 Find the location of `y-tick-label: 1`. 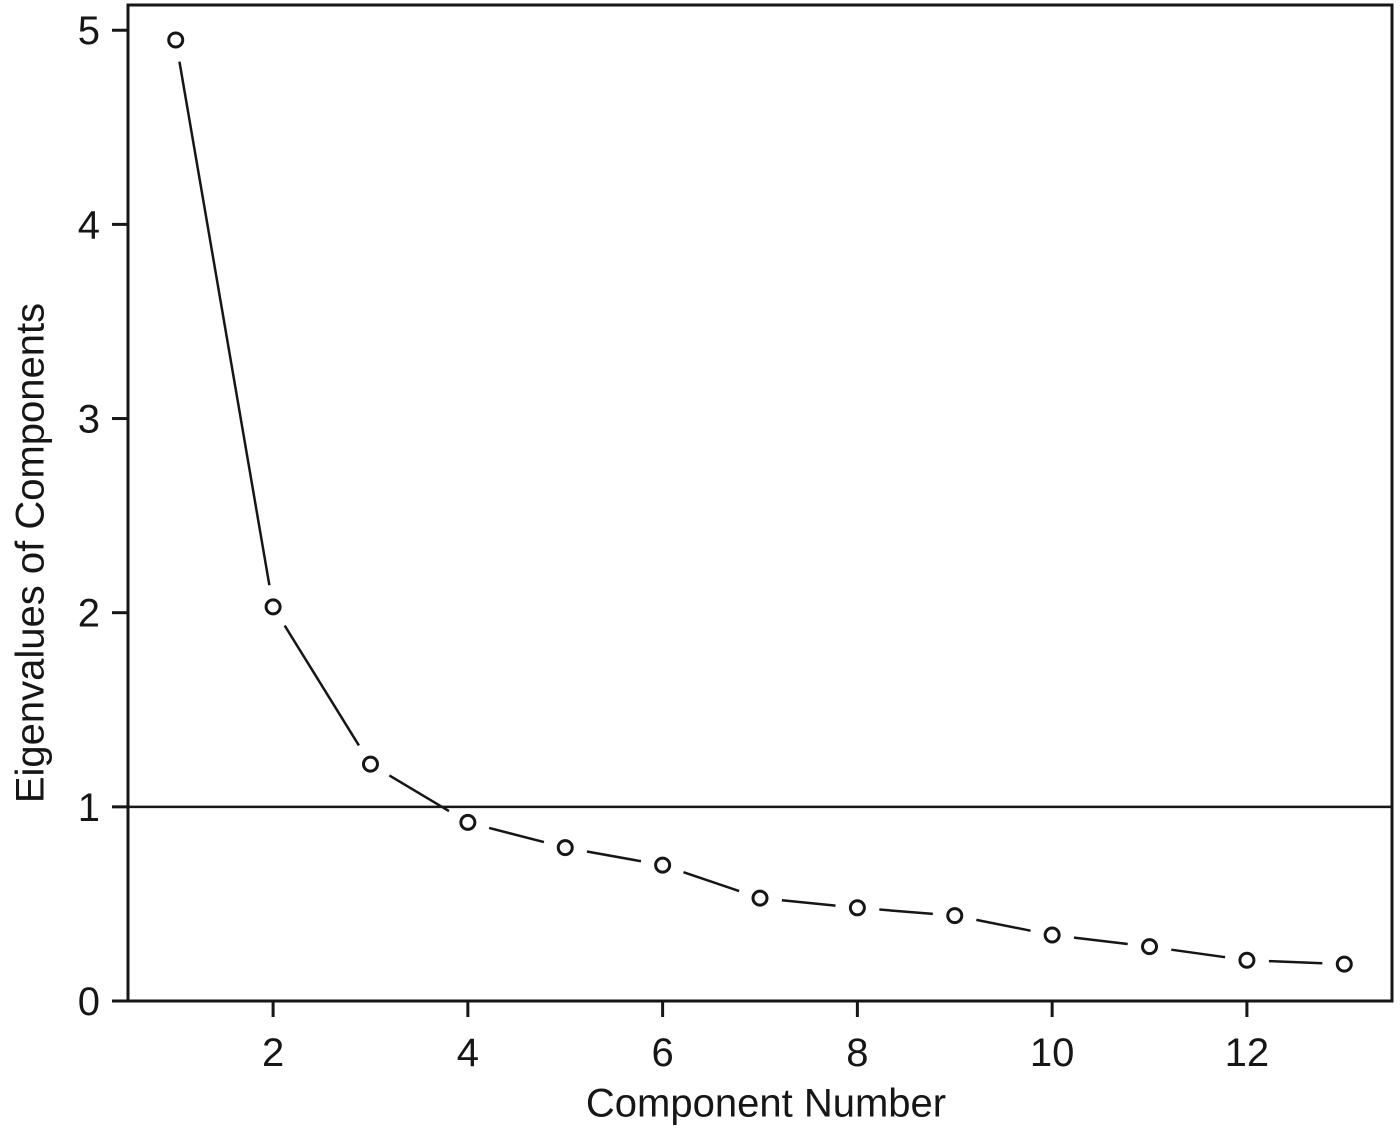

y-tick-label: 1 is located at coordinates (89, 808).